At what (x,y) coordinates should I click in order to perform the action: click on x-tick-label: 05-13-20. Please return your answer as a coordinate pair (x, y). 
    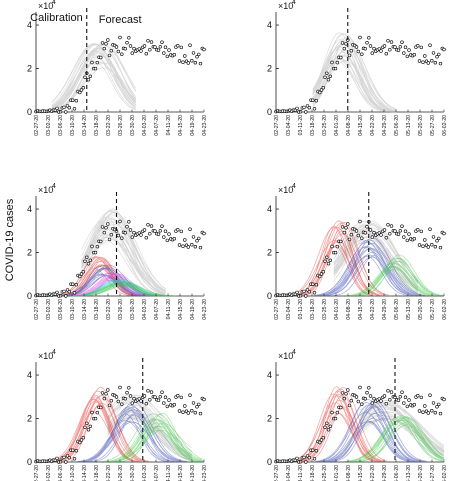
    Looking at the image, I should click on (409, 309).